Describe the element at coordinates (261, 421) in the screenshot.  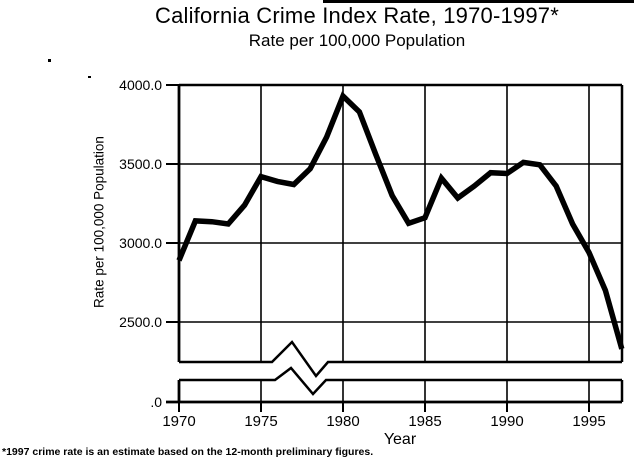
I see `x-tick-label: 1975` at that location.